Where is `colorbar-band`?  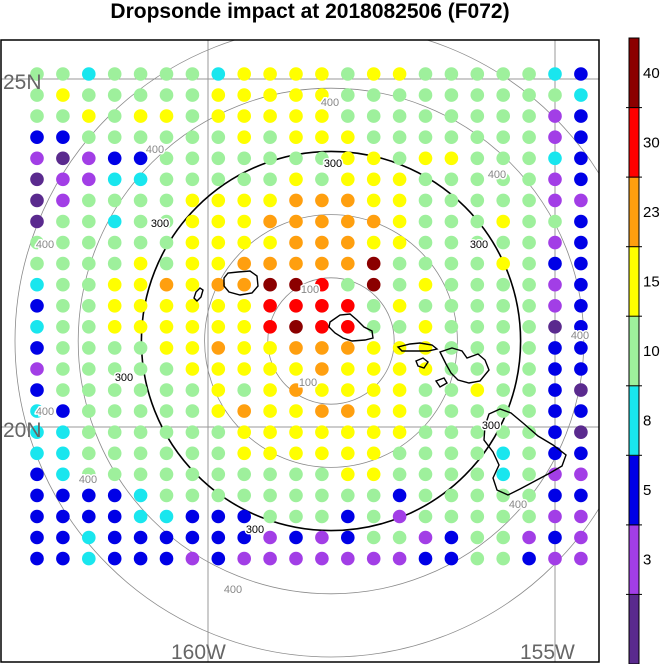 colorbar-band is located at coordinates (634, 559).